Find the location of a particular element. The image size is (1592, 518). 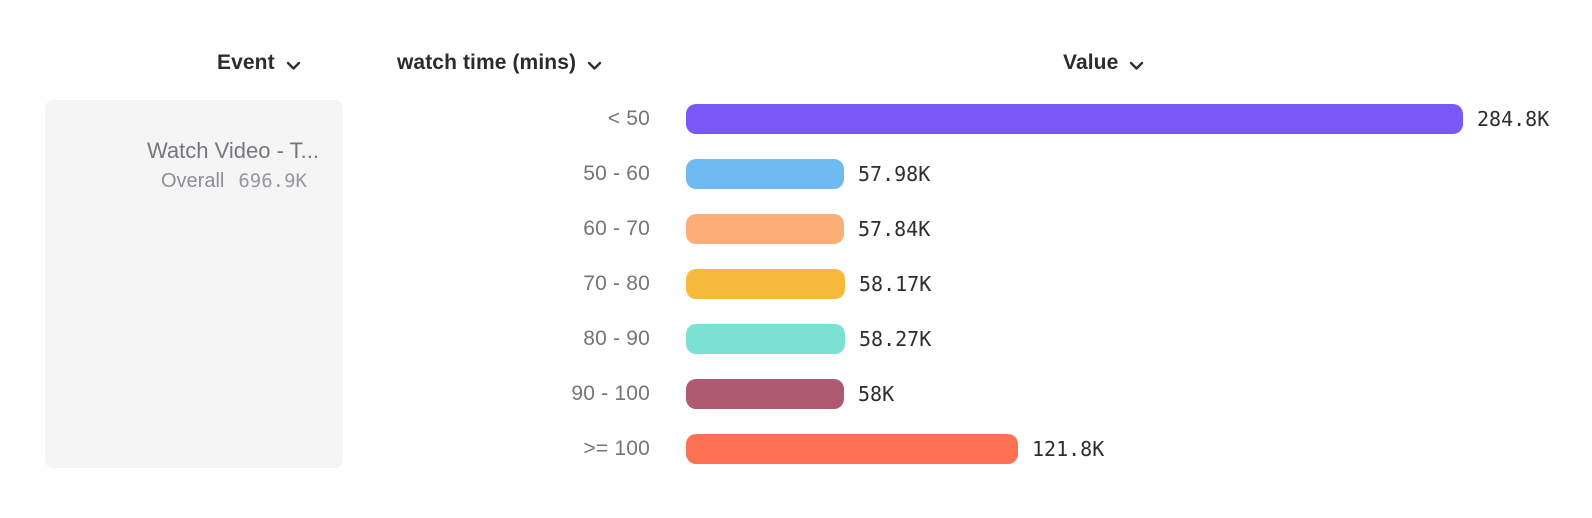

value-label: 57.84K is located at coordinates (894, 229).